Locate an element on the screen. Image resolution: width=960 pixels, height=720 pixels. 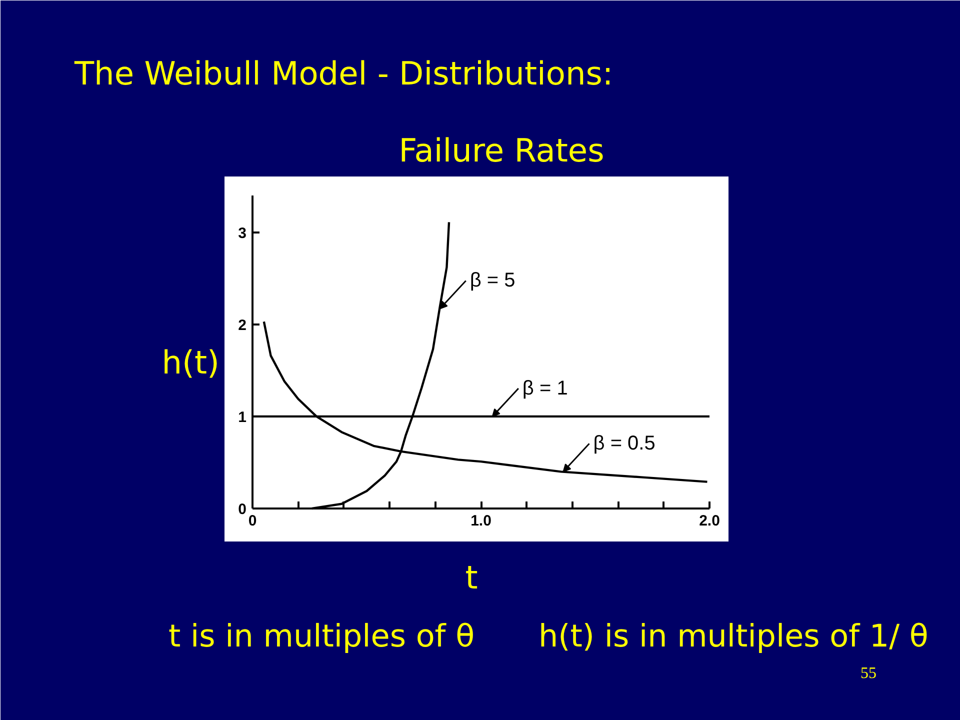
y-tick-label: 1 is located at coordinates (242, 417).